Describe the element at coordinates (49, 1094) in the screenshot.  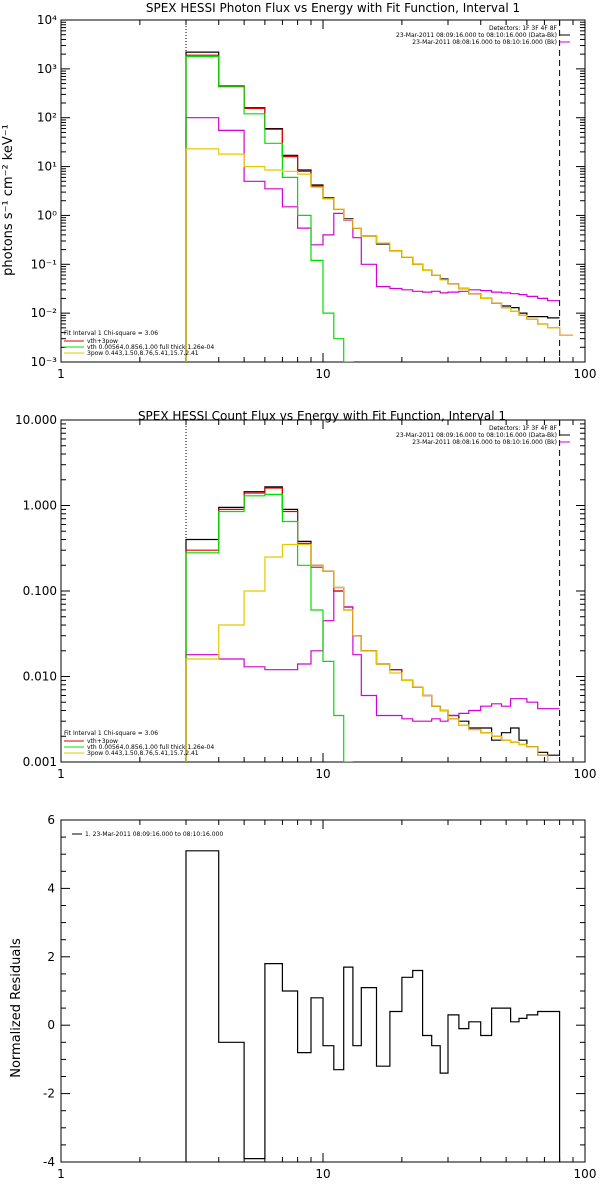
I see `y-tick-label: -2` at that location.